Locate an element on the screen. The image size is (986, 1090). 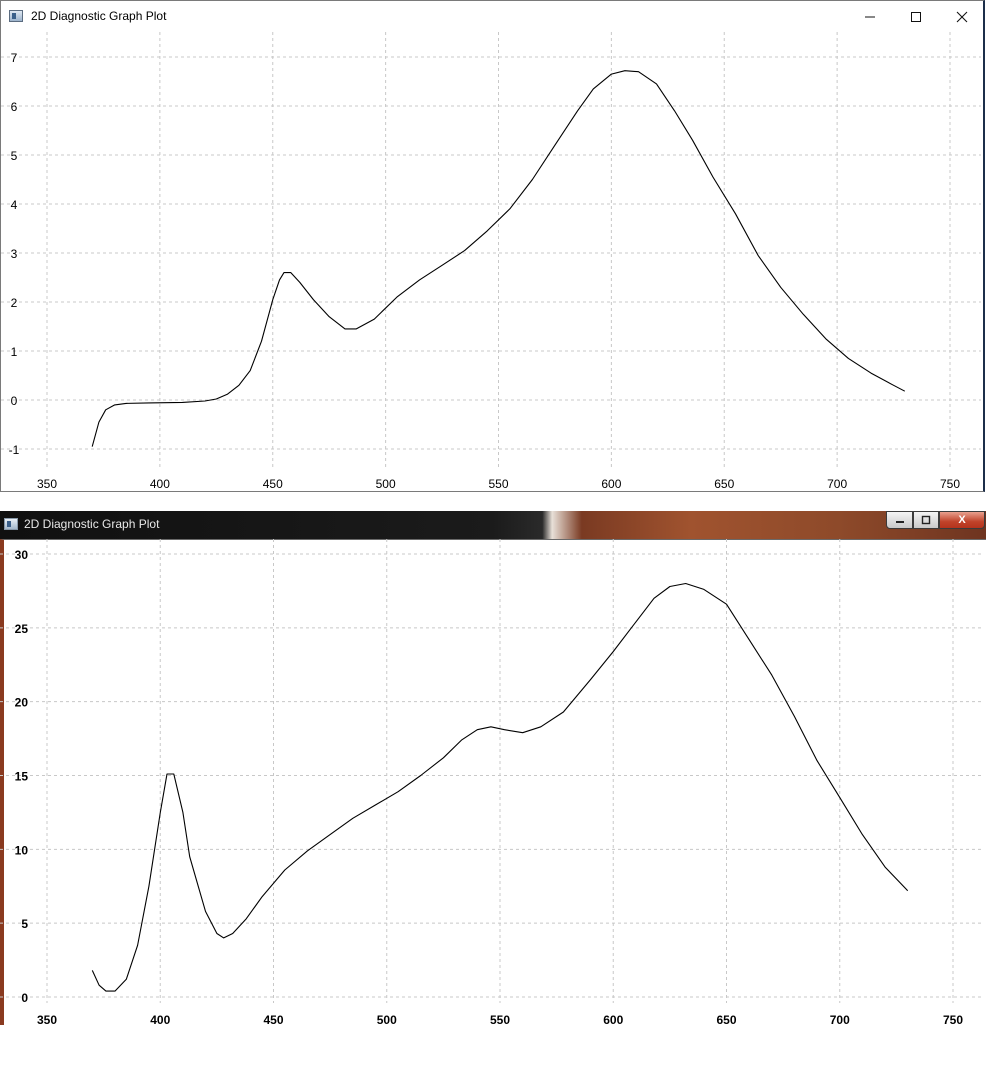
close-button is located at coordinates (962, 16).